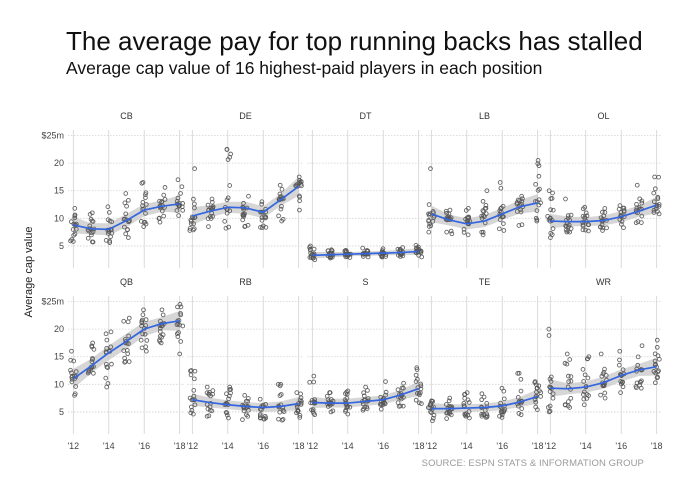 This screenshot has width=680, height=500. I want to click on x-tick-label: '16, so click(502, 446).